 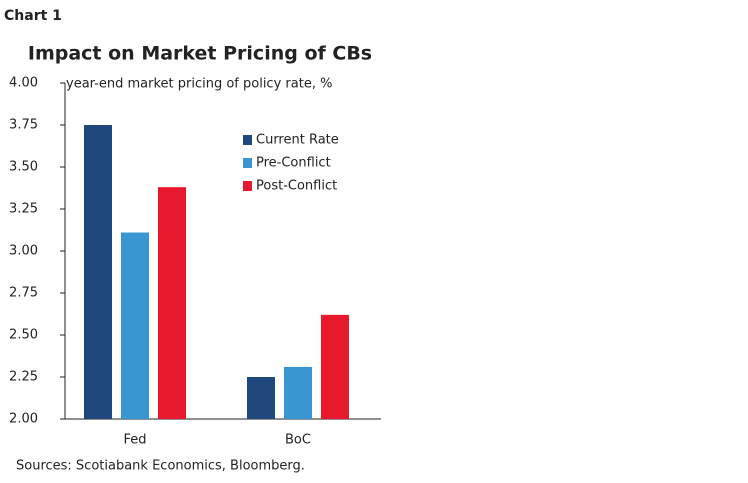 I want to click on legend-label: Pre-Conflict, so click(x=293, y=163).